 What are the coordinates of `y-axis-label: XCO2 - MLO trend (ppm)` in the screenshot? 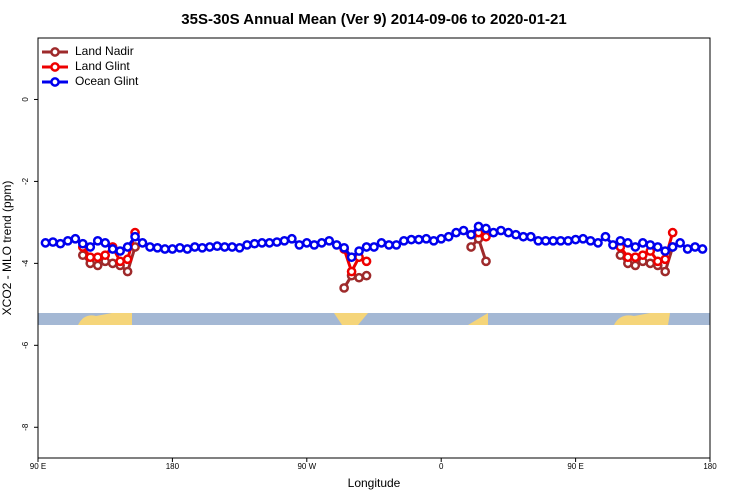 It's located at (7, 248).